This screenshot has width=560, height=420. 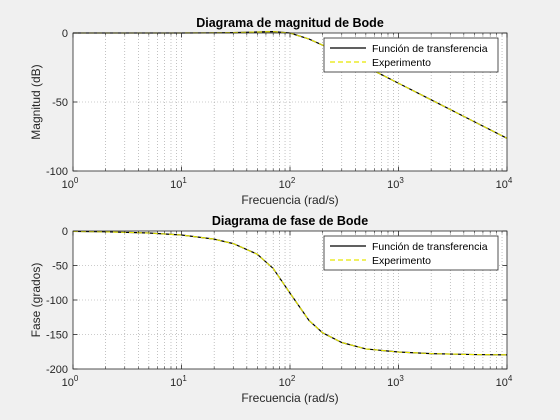 I want to click on panel-0-legend-box, so click(x=411, y=55).